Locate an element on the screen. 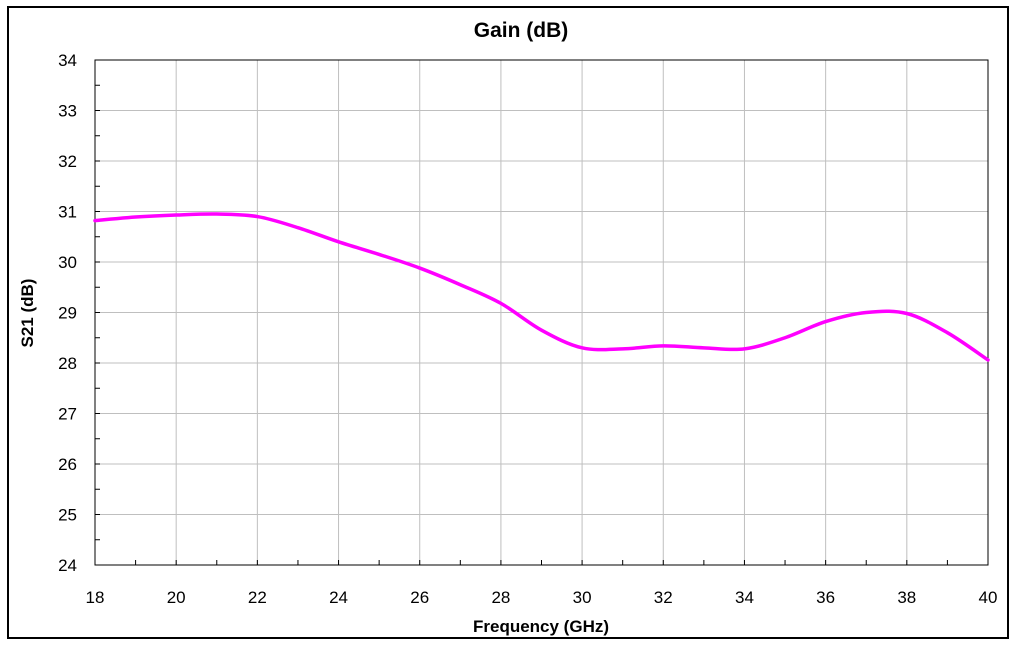 The image size is (1016, 645). y-tick-label: 28 is located at coordinates (67, 363).